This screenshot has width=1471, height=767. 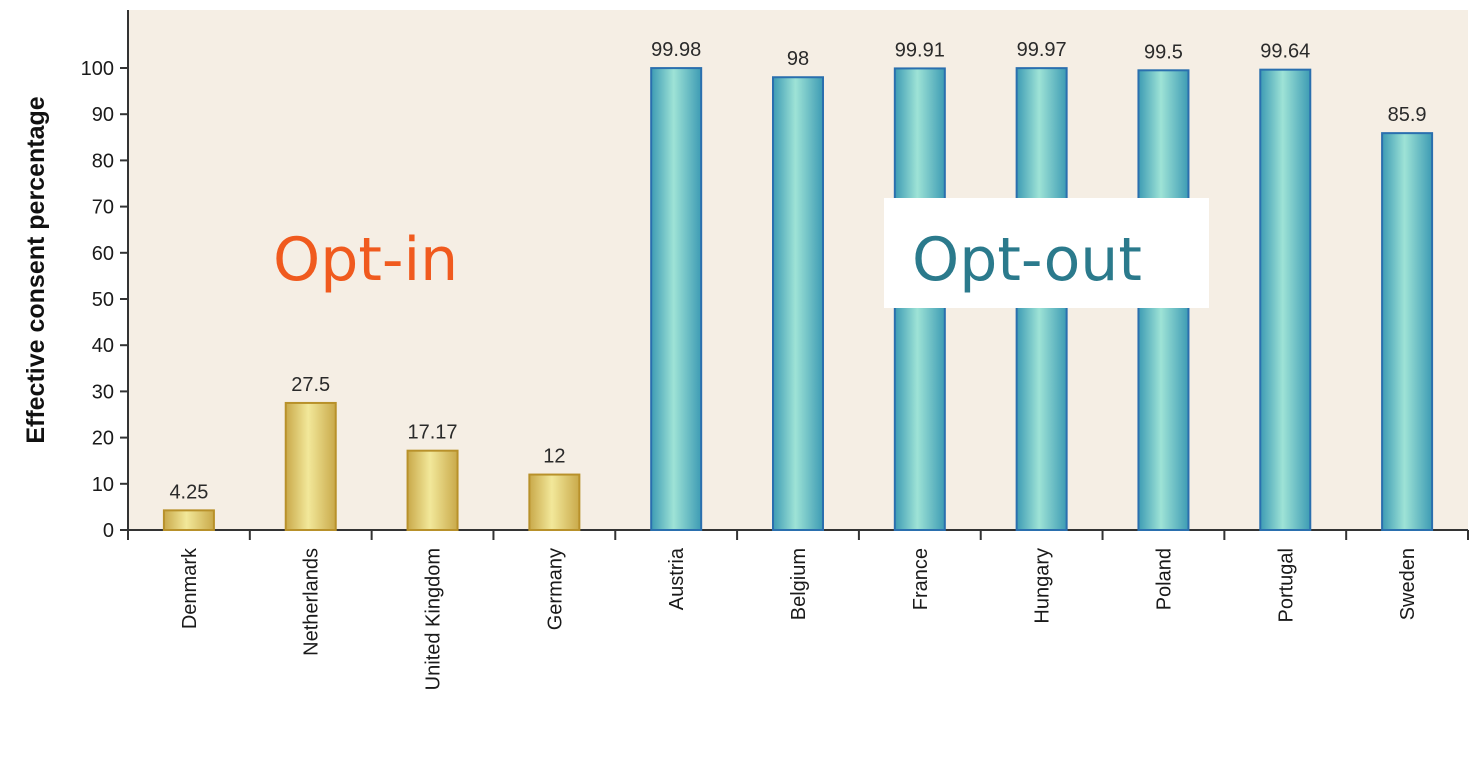 I want to click on y-axis-ticks: 0 10 20 30 40 50 60 70 80 90 100, so click(x=104, y=300).